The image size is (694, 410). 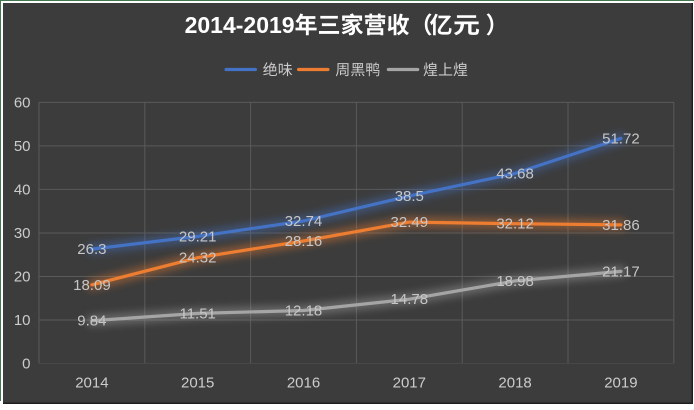 What do you see at coordinates (197, 313) in the screenshot?
I see `svg-text: 11.51` at bounding box center [197, 313].